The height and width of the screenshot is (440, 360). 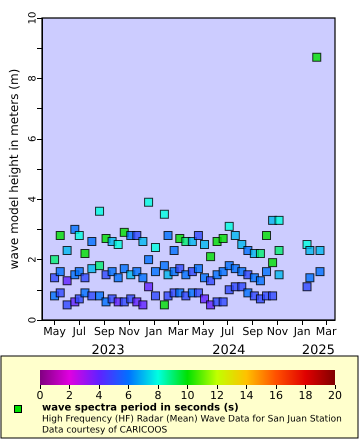 I want to click on y-tick-label: 2, so click(x=33, y=259).